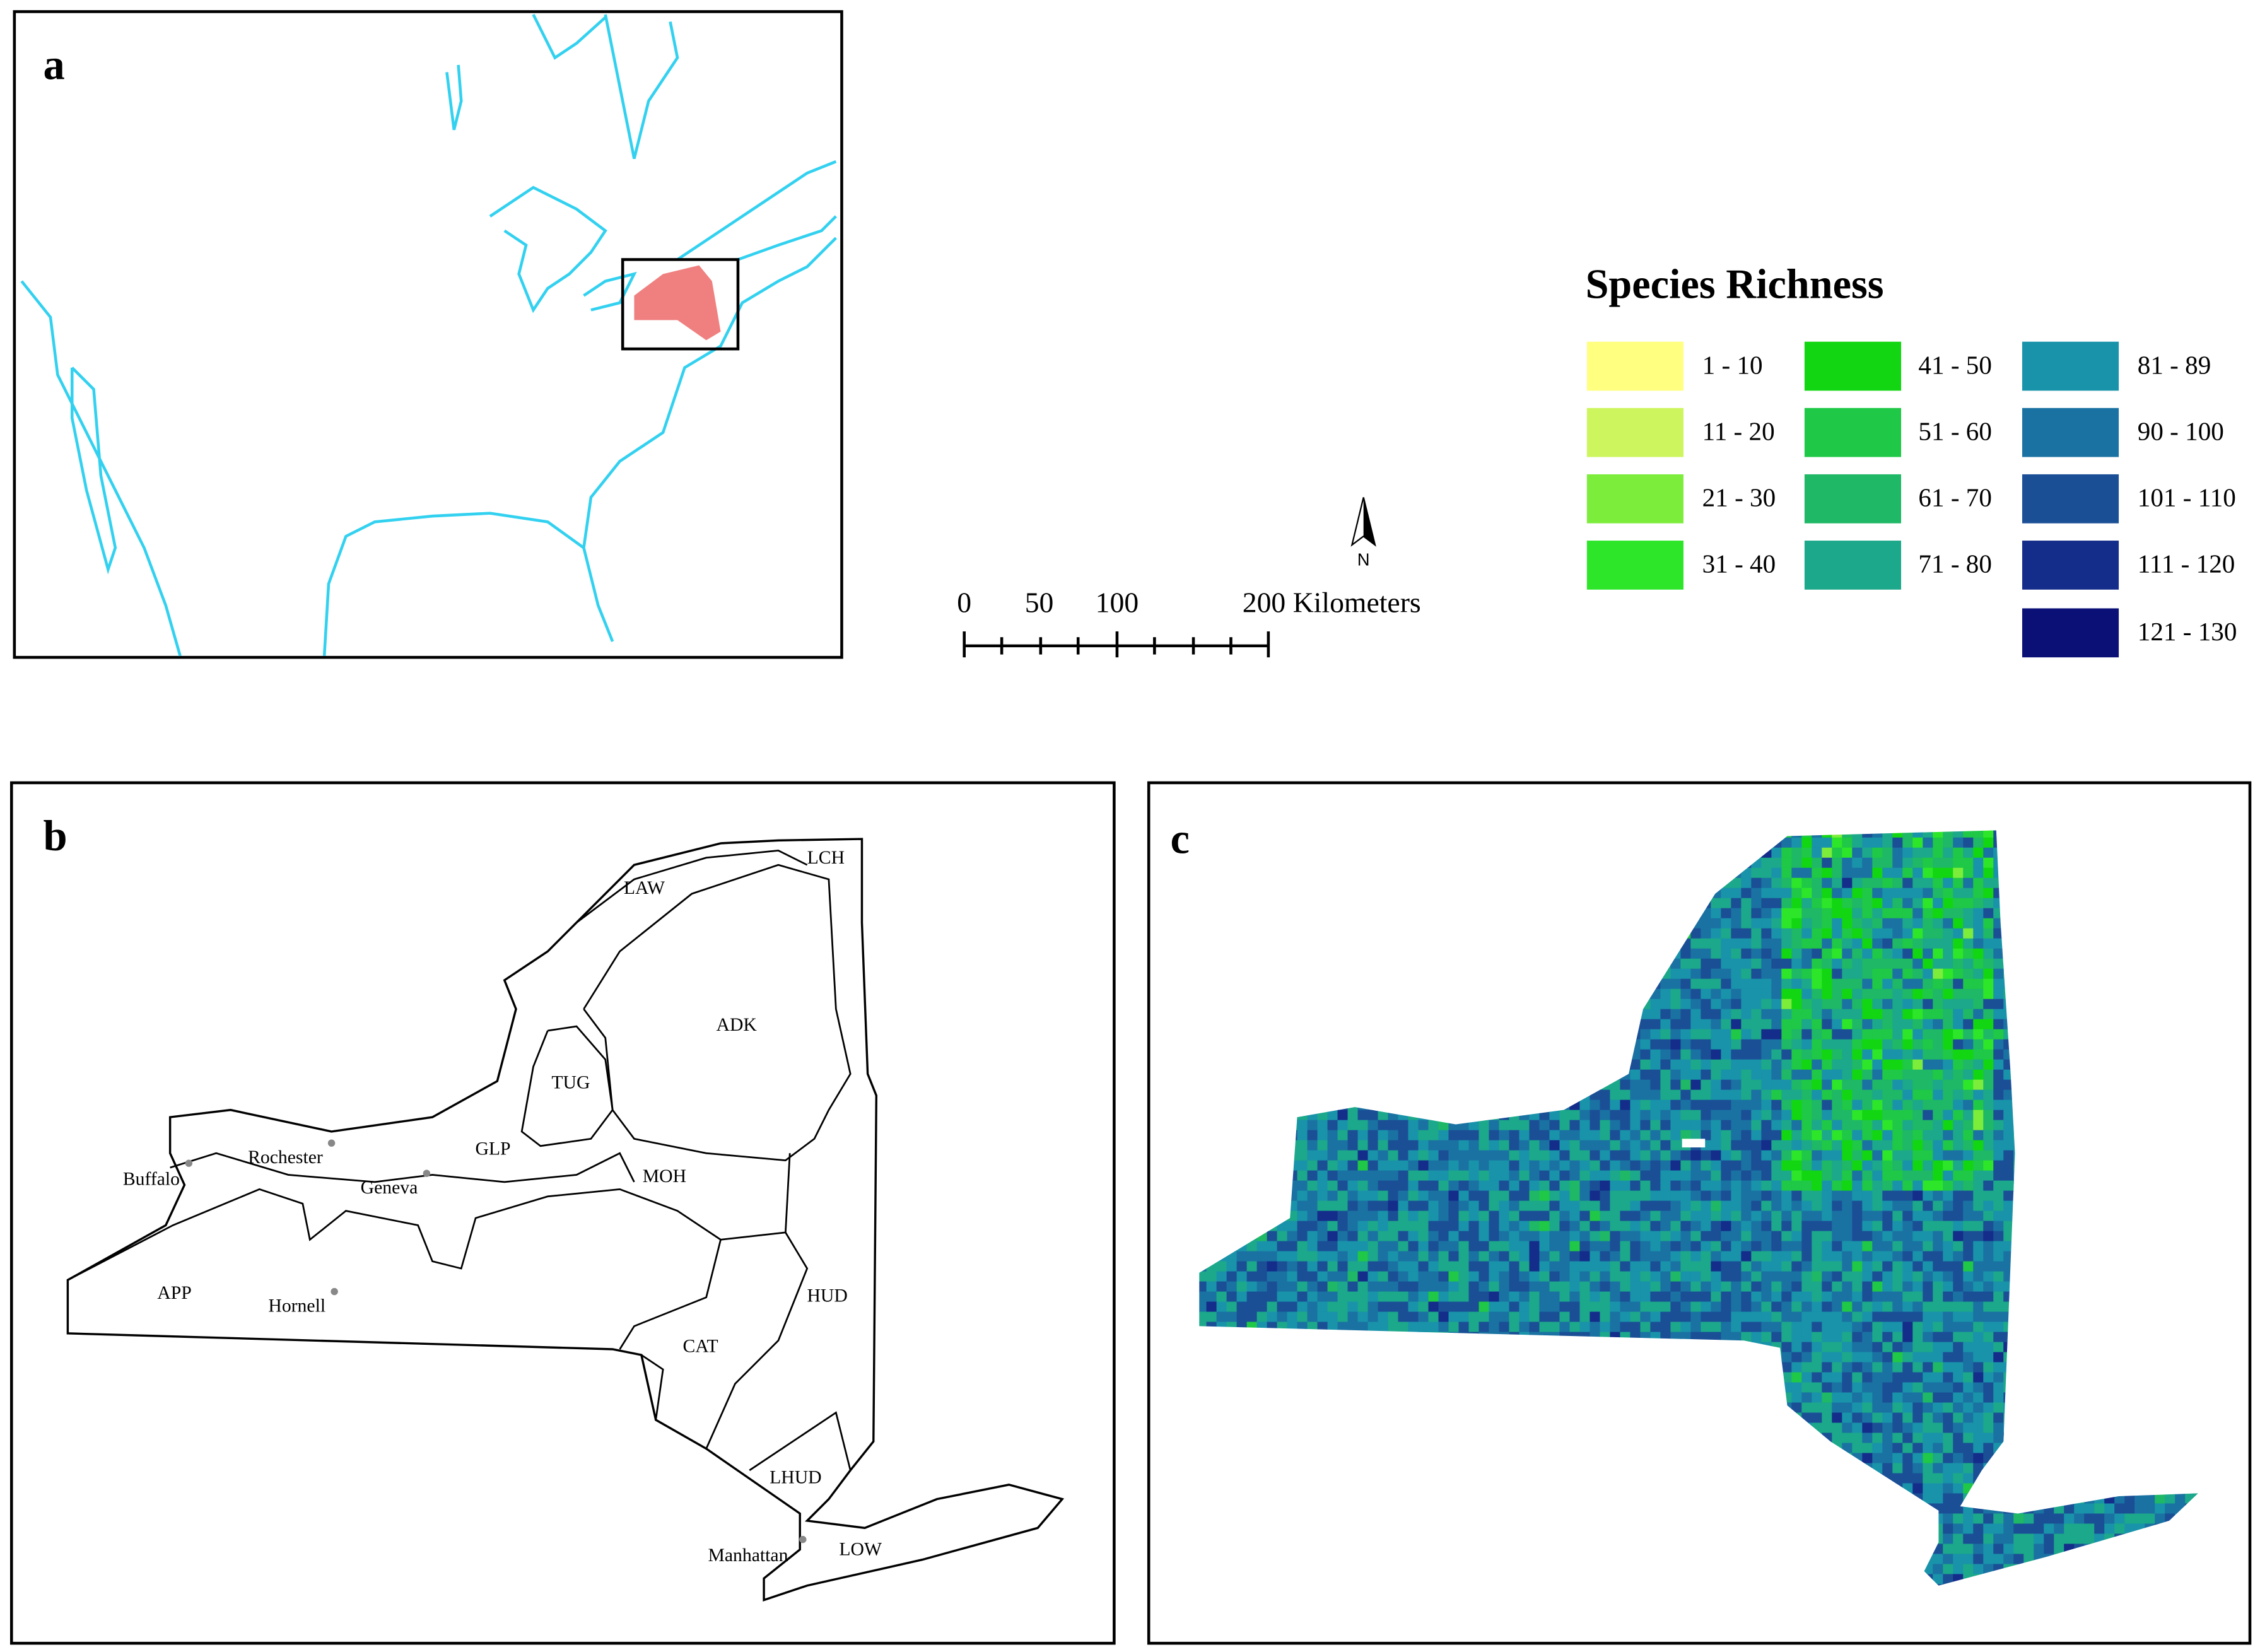 This screenshot has height=1652, width=2260. I want to click on scale-label: 0, so click(964, 602).